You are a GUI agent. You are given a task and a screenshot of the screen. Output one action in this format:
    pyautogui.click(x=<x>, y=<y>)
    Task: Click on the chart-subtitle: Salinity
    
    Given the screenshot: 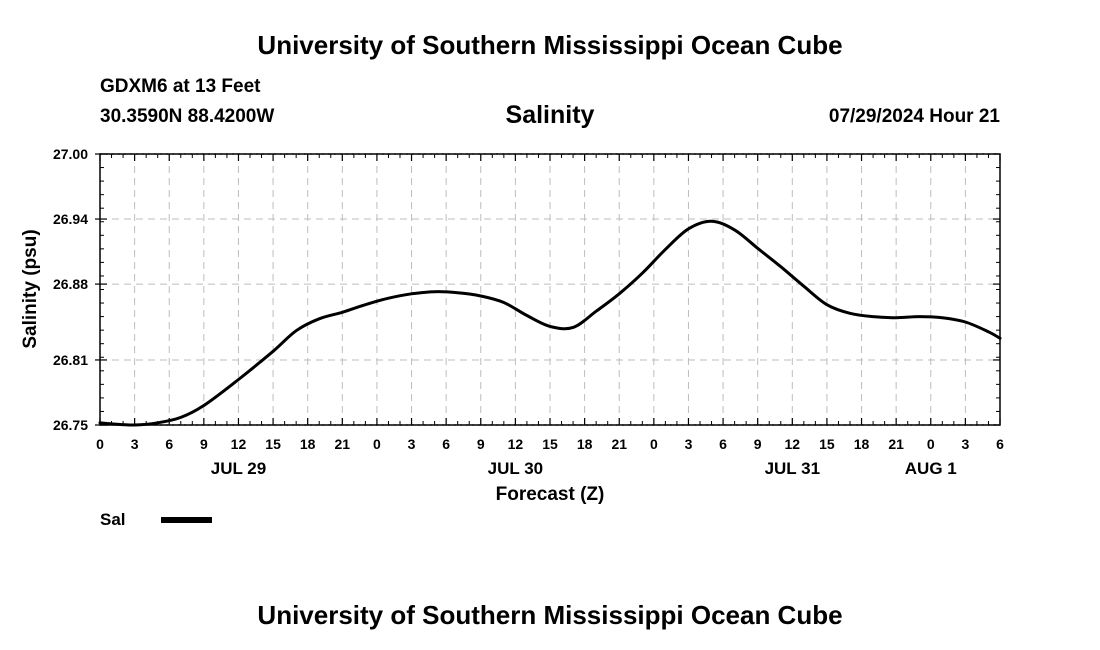 What is the action you would take?
    pyautogui.click(x=550, y=115)
    